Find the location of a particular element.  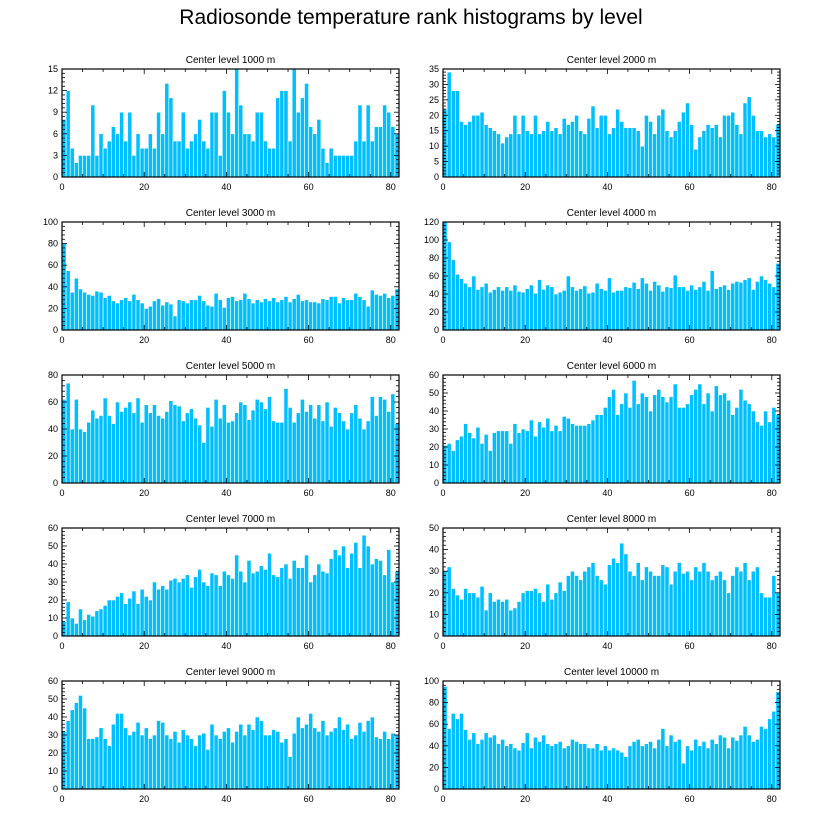

panel-title: Center level 4000 m is located at coordinates (612, 213).